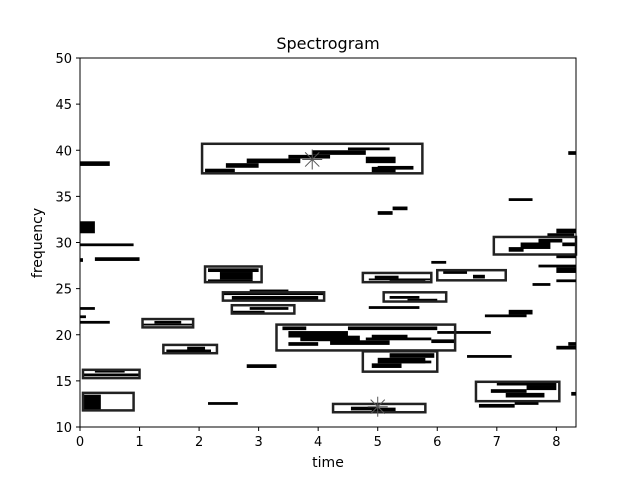  Describe the element at coordinates (63, 290) in the screenshot. I see `y-tick-label: 25` at that location.